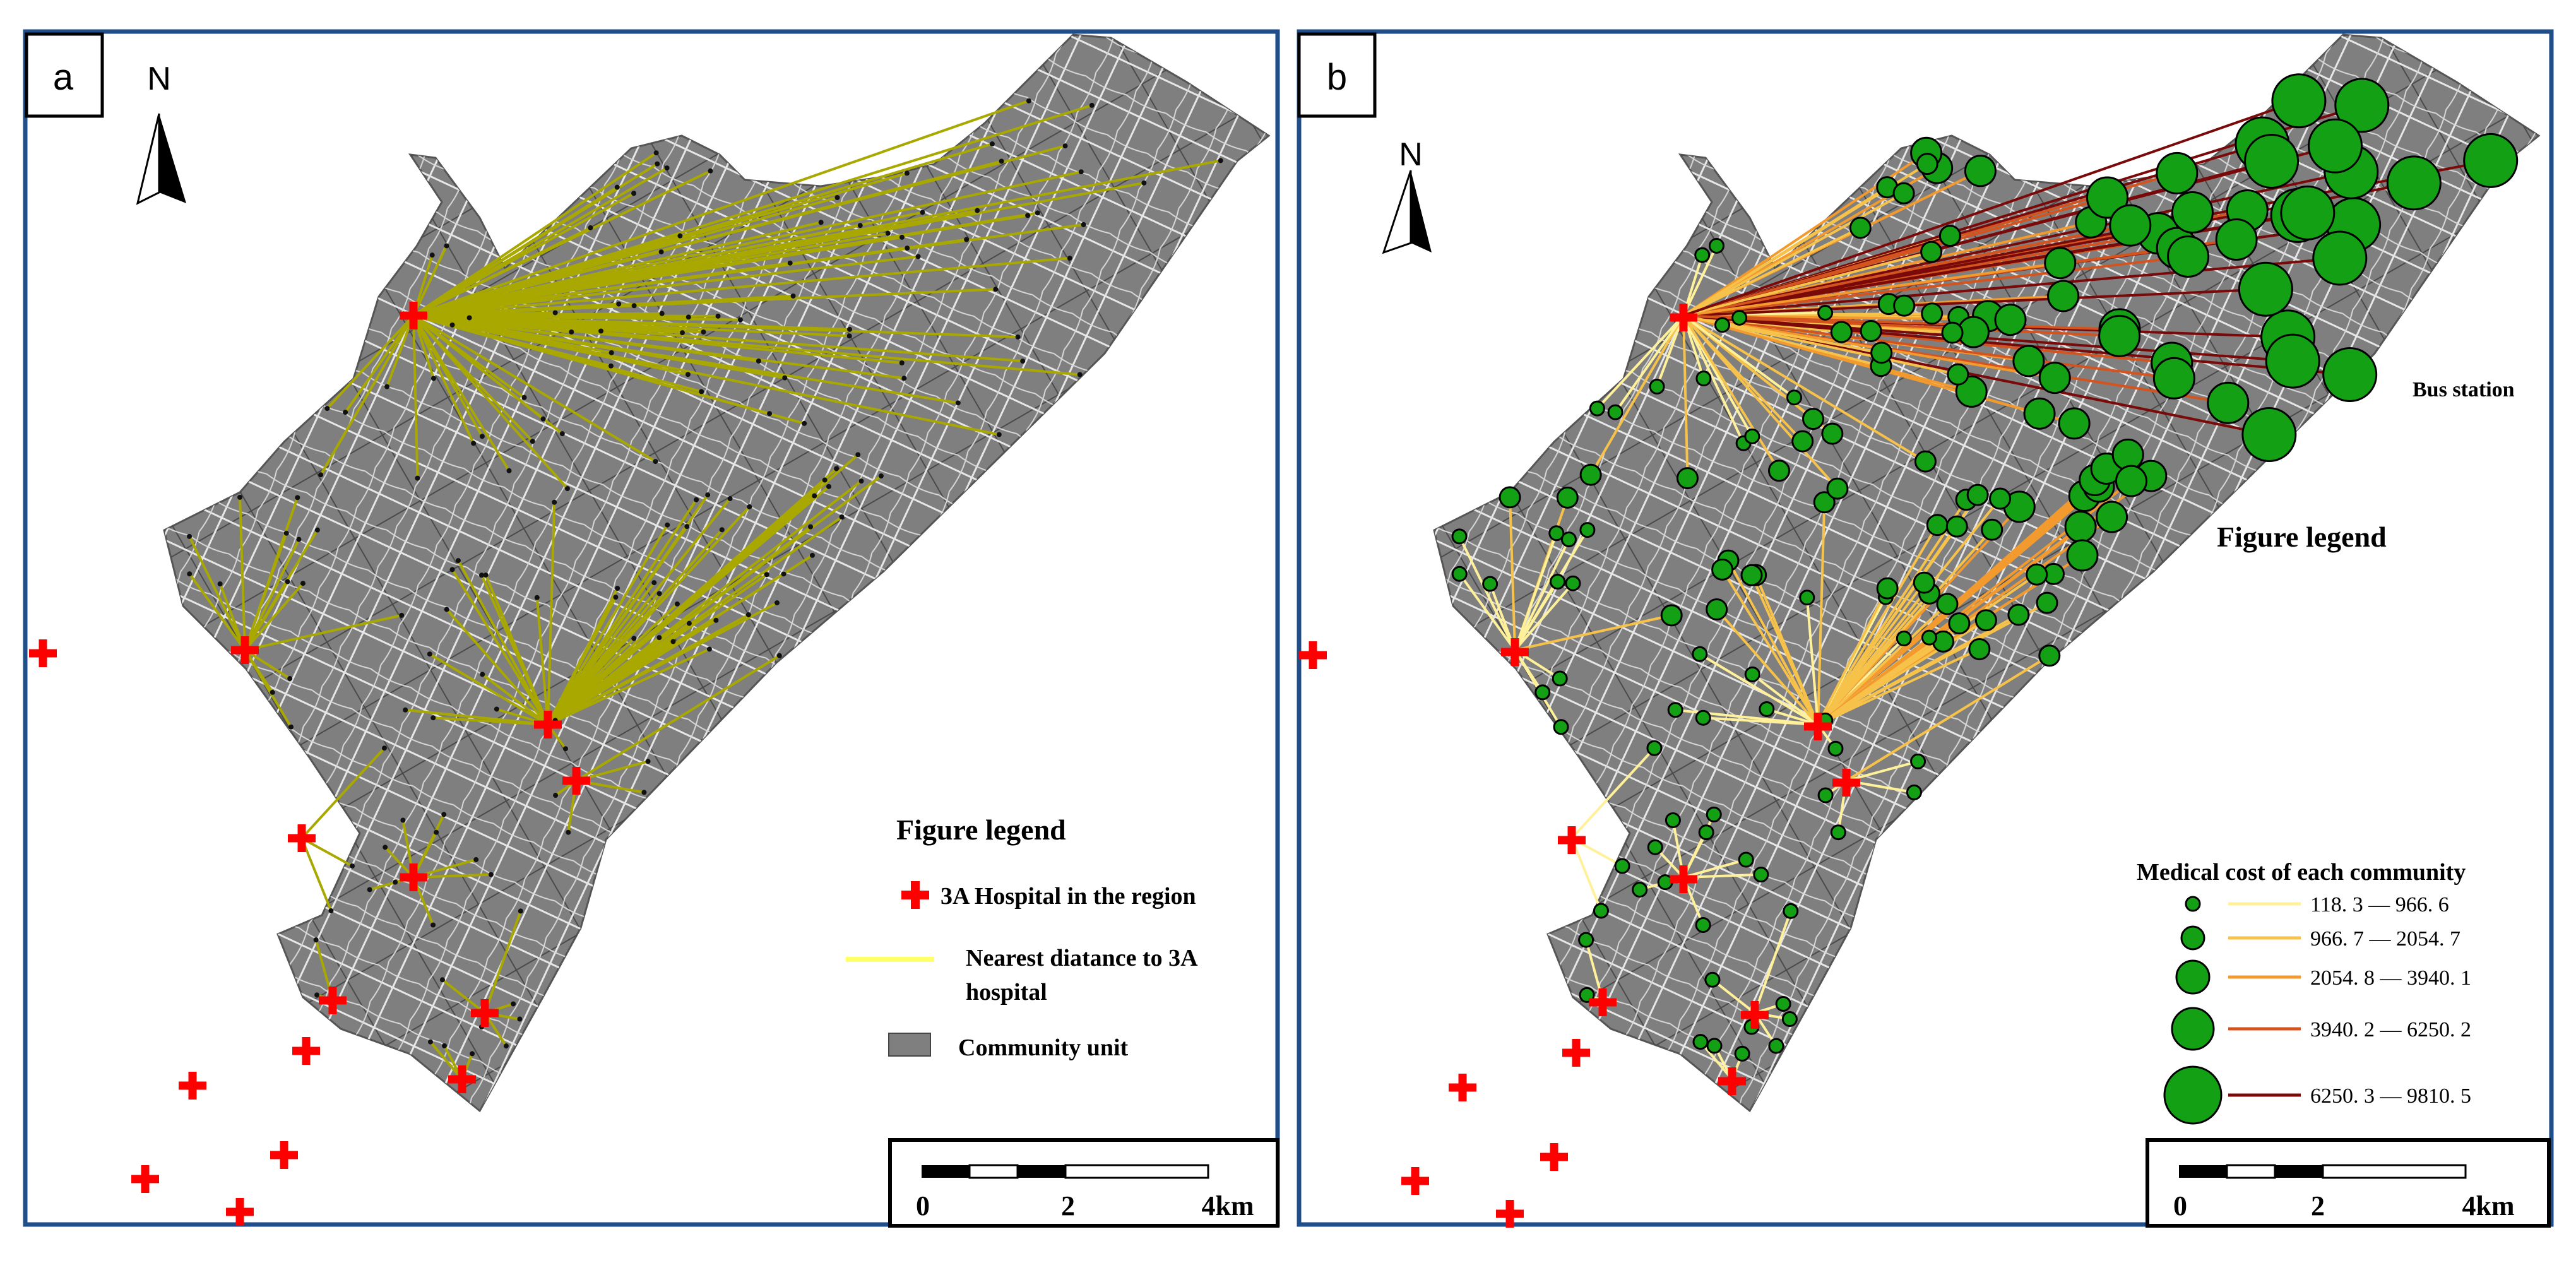  I want to click on cost-class-label: 6250. 3 — 9810. 5, so click(2390, 1096).